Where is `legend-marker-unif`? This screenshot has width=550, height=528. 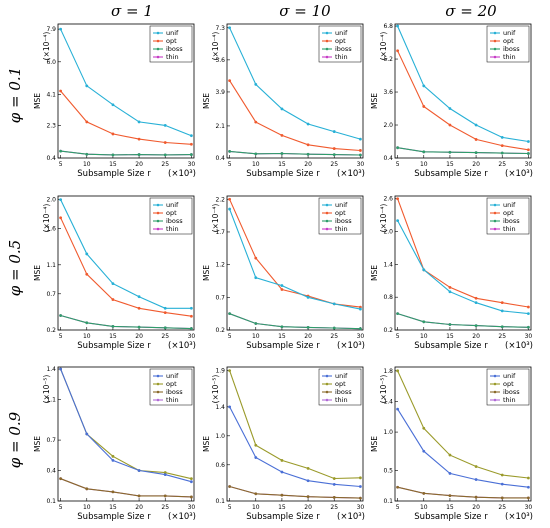 legend-marker-unif is located at coordinates (327, 205).